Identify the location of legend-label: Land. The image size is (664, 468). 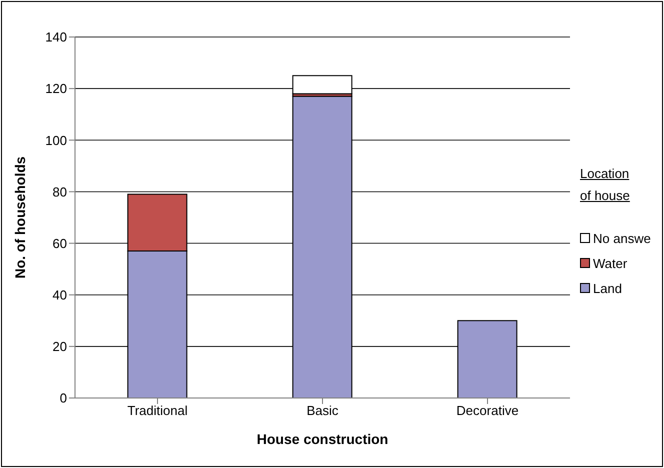
(607, 288).